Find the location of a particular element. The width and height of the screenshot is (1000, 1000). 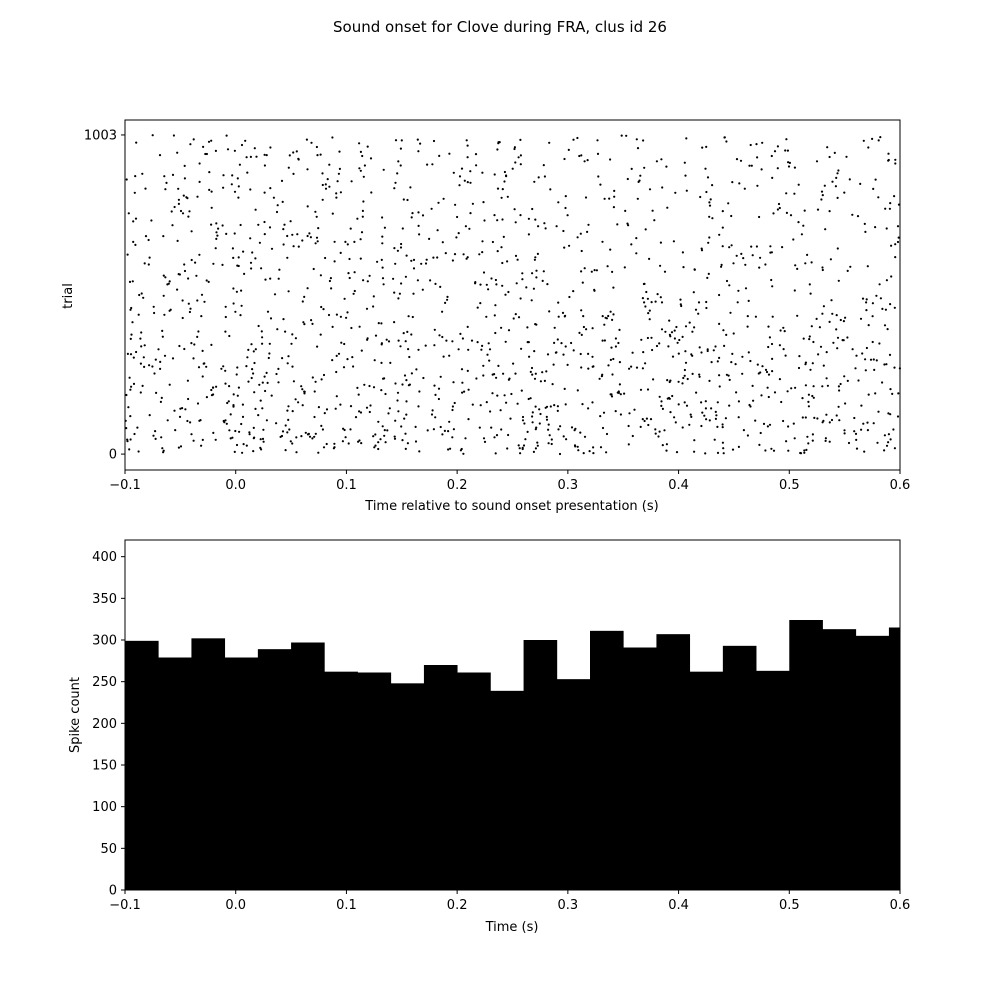

x-tick-label: 0.2 is located at coordinates (457, 485).